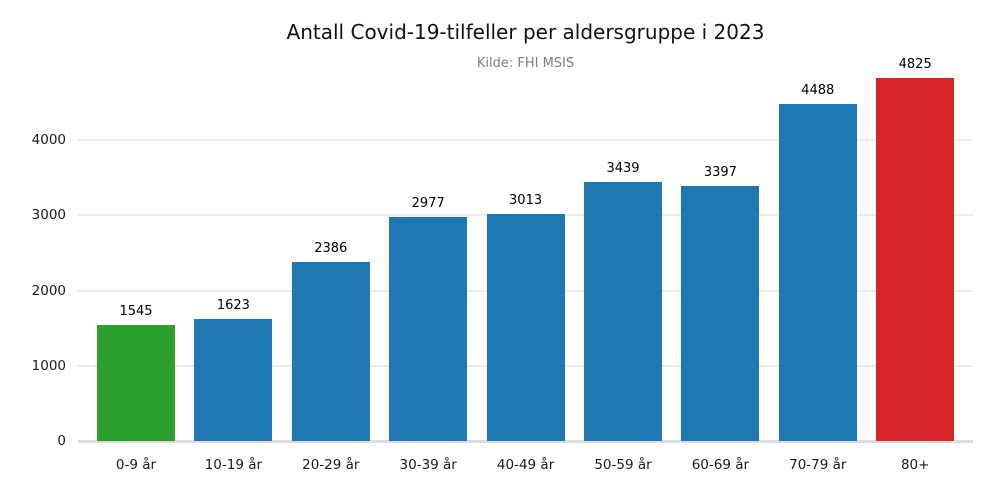  I want to click on y-tick-label: 1000, so click(48, 365).